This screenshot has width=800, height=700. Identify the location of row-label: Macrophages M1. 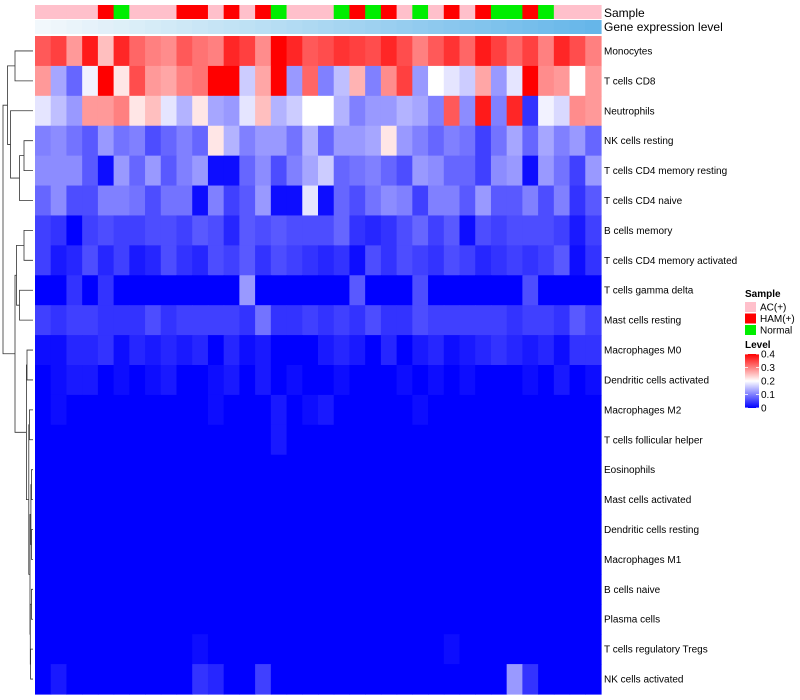
(643, 560).